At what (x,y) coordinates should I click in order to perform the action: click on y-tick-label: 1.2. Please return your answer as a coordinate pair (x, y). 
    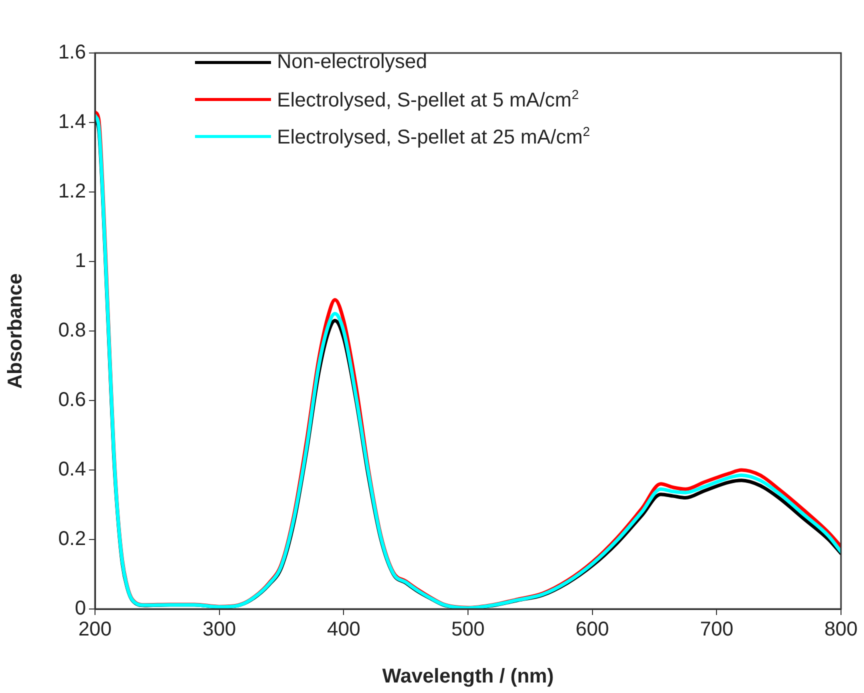
    Looking at the image, I should click on (72, 191).